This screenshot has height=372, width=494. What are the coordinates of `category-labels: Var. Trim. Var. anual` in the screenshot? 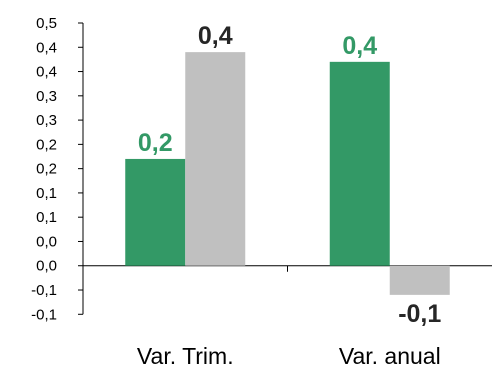 It's located at (289, 356).